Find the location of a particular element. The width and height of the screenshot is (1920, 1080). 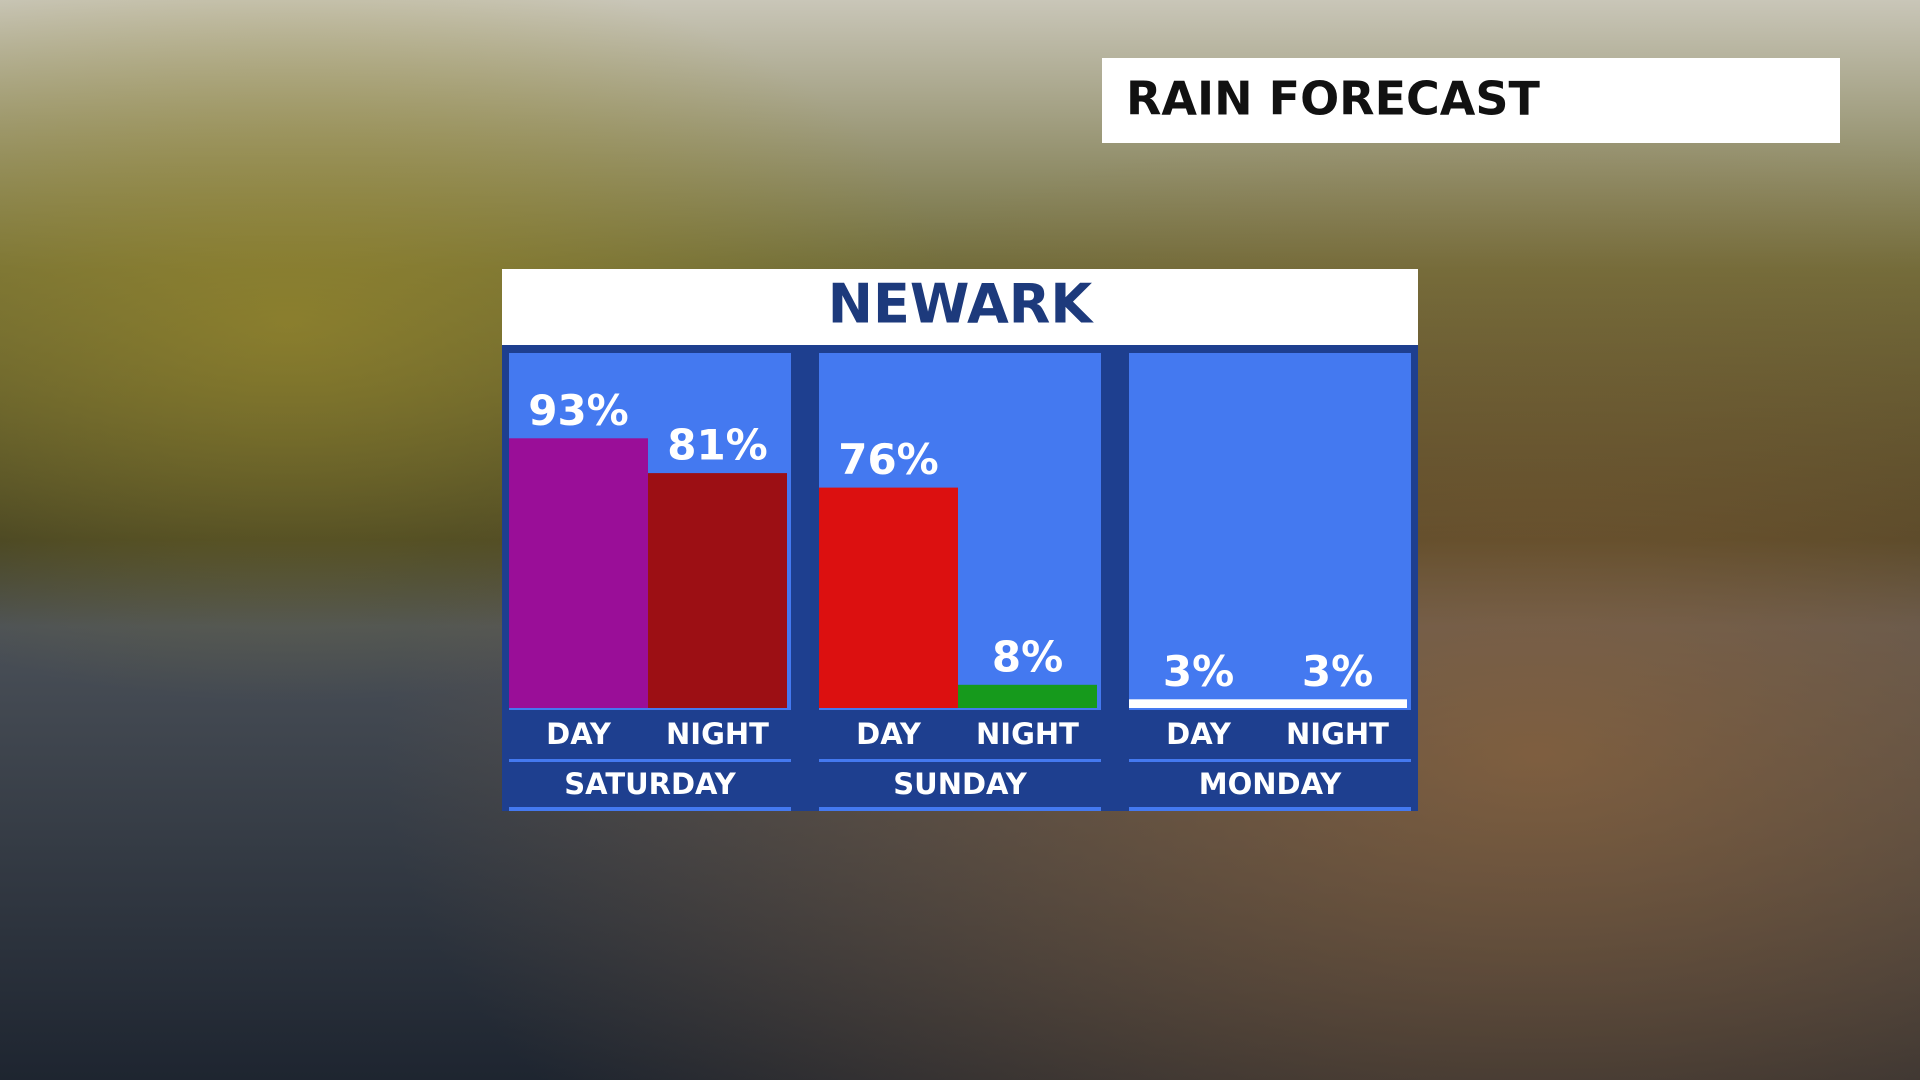

group-label: SUNDAY is located at coordinates (960, 784).